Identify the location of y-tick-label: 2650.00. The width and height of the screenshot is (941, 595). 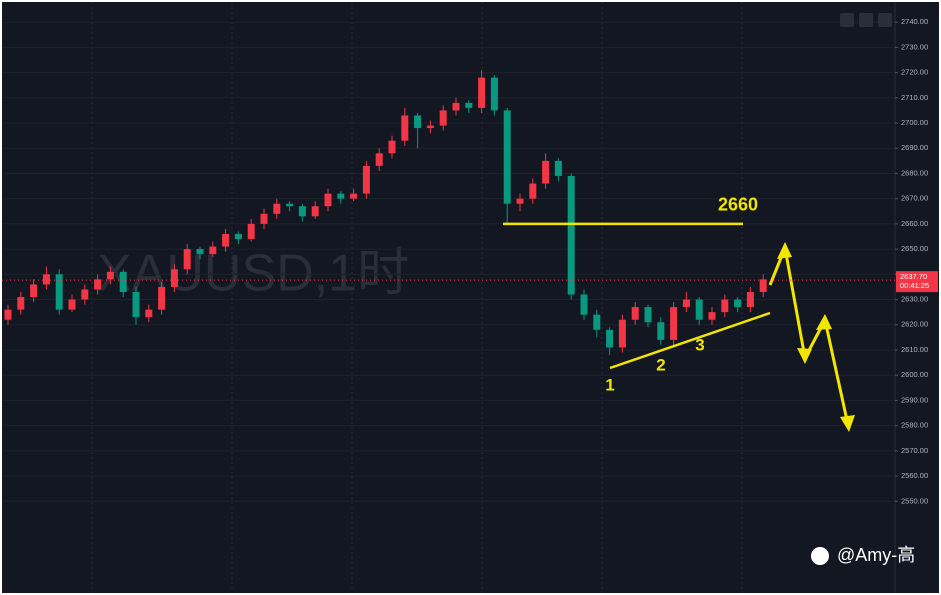
(914, 248).